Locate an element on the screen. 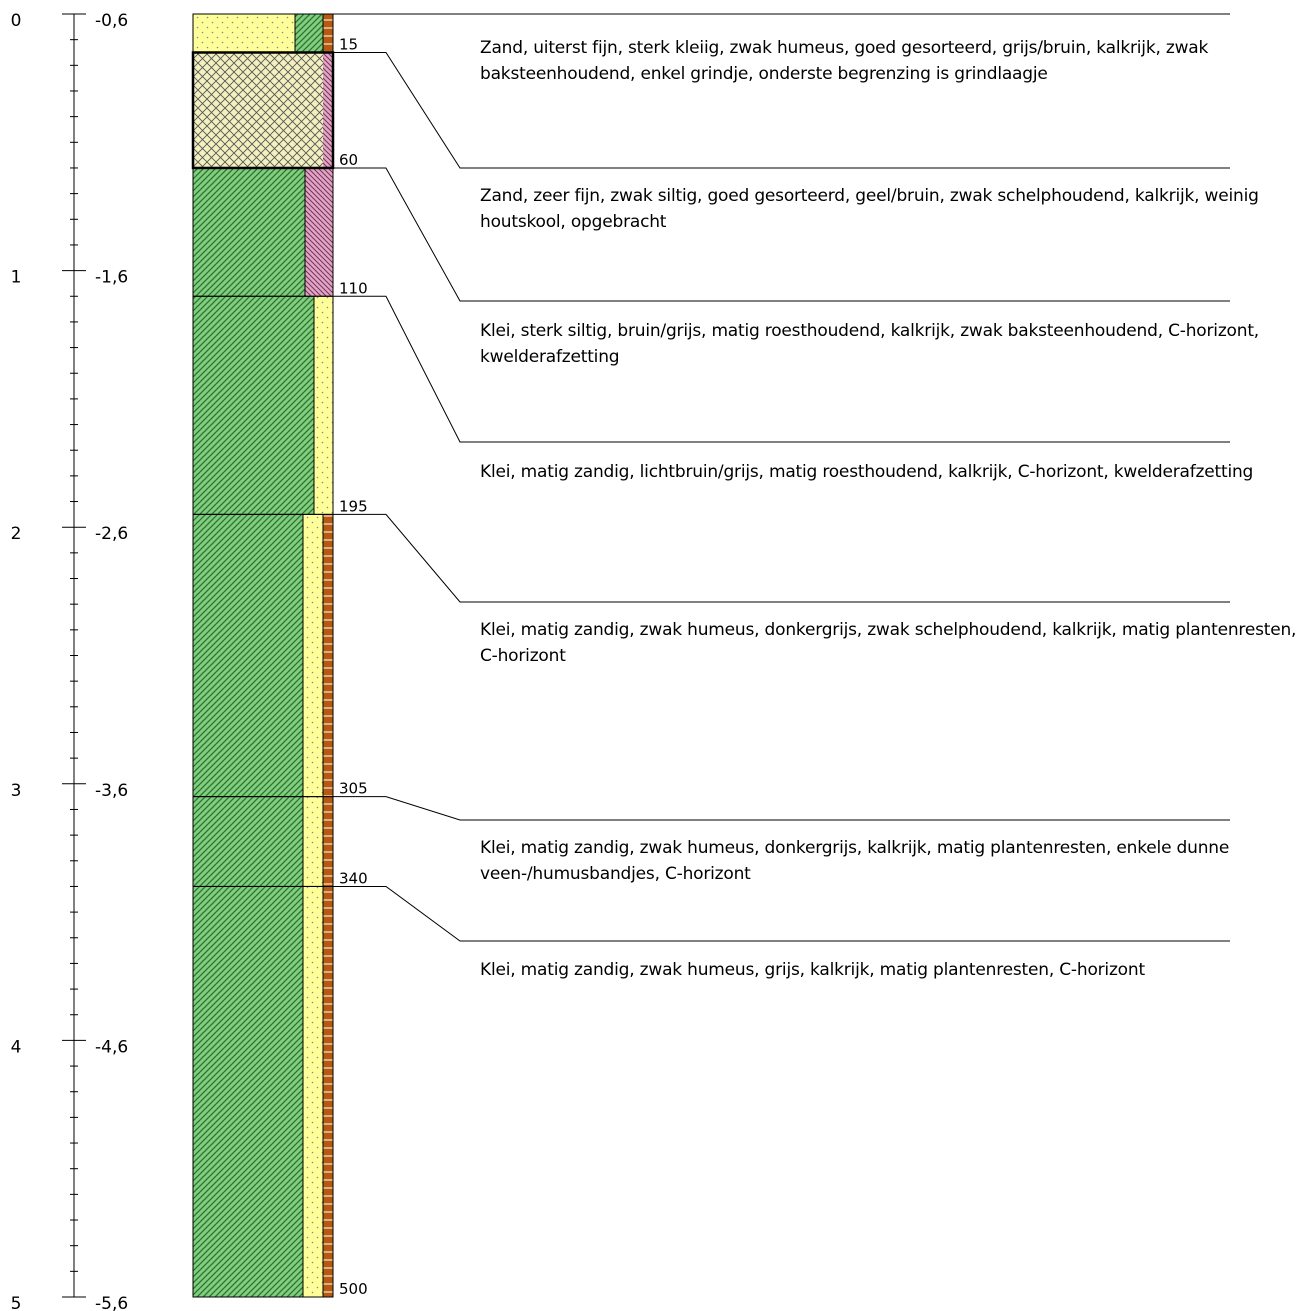 Image resolution: width=1314 pixels, height=1311 pixels. boundary-depth-label: 195 is located at coordinates (353, 506).